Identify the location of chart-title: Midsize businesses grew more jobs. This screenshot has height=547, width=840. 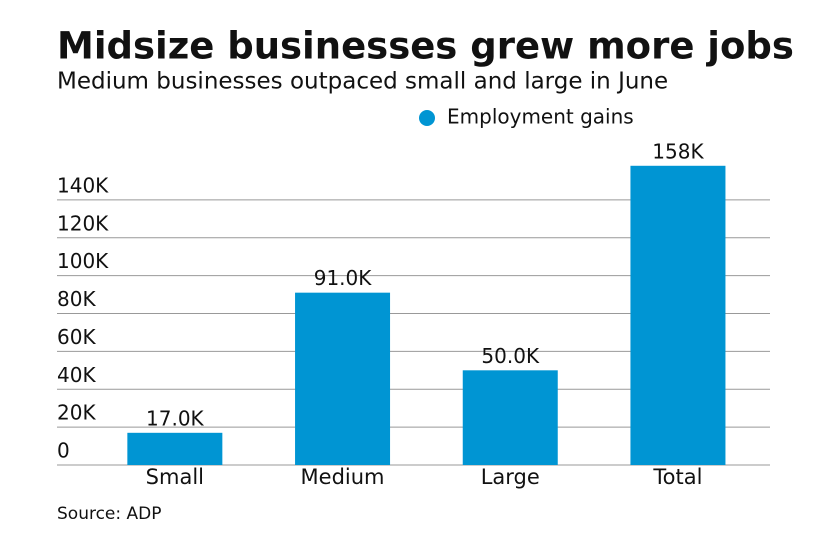
(425, 46).